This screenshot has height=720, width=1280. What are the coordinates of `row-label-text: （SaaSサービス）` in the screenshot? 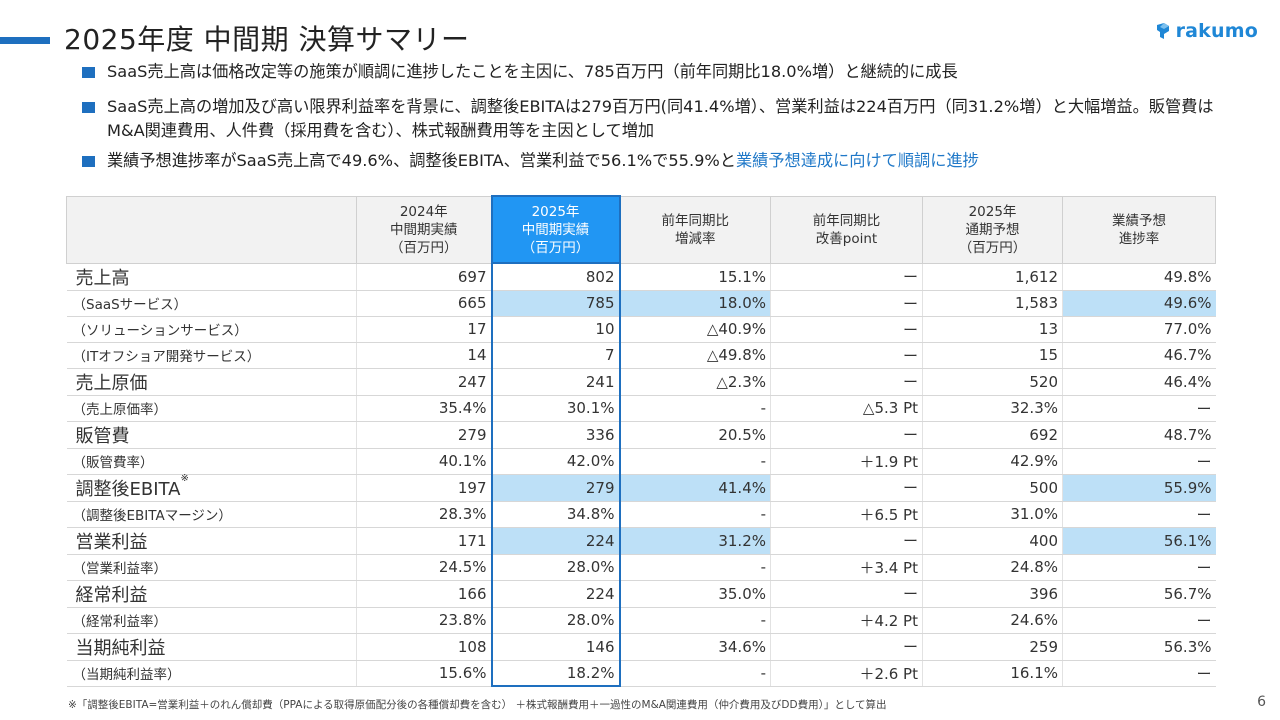 It's located at (130, 305).